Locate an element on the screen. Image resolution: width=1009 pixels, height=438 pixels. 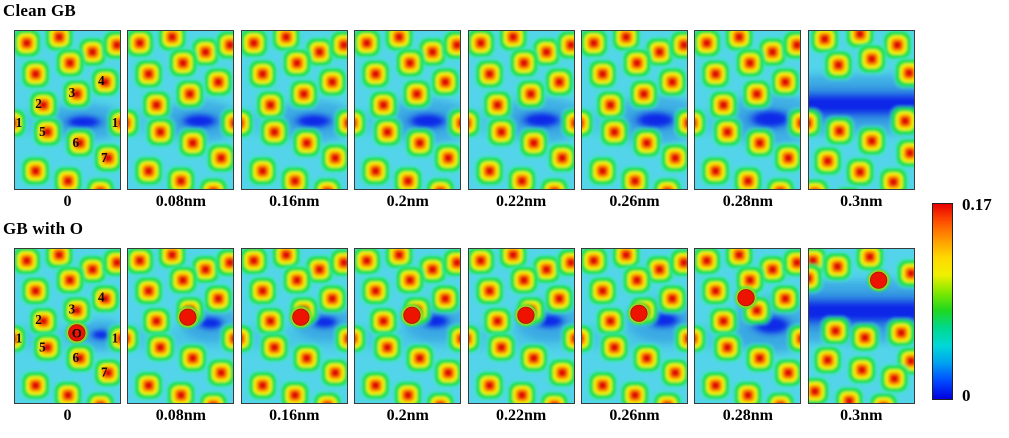
separation-label-0p22nm: 0.22nm is located at coordinates (521, 201).